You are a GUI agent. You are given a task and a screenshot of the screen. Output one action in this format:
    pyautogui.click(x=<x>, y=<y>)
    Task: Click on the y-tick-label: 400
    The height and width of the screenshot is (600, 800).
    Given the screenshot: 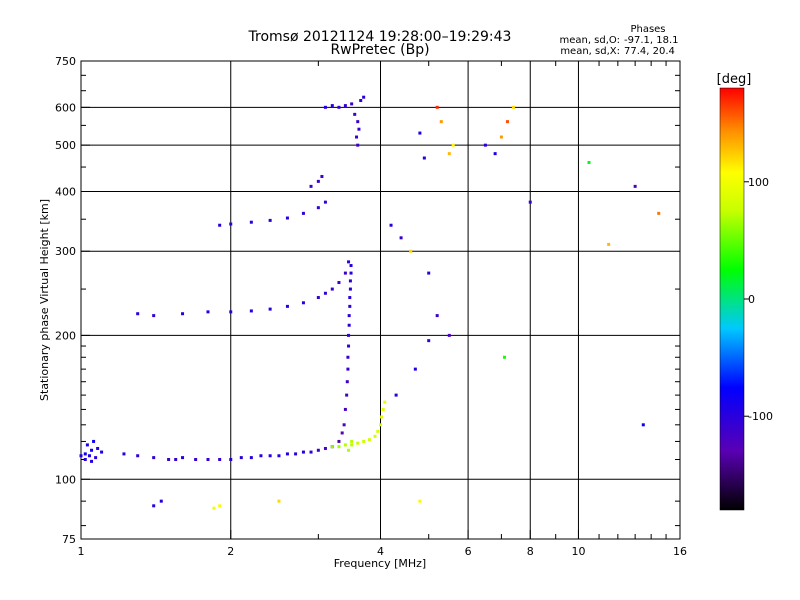 What is the action you would take?
    pyautogui.click(x=65, y=191)
    